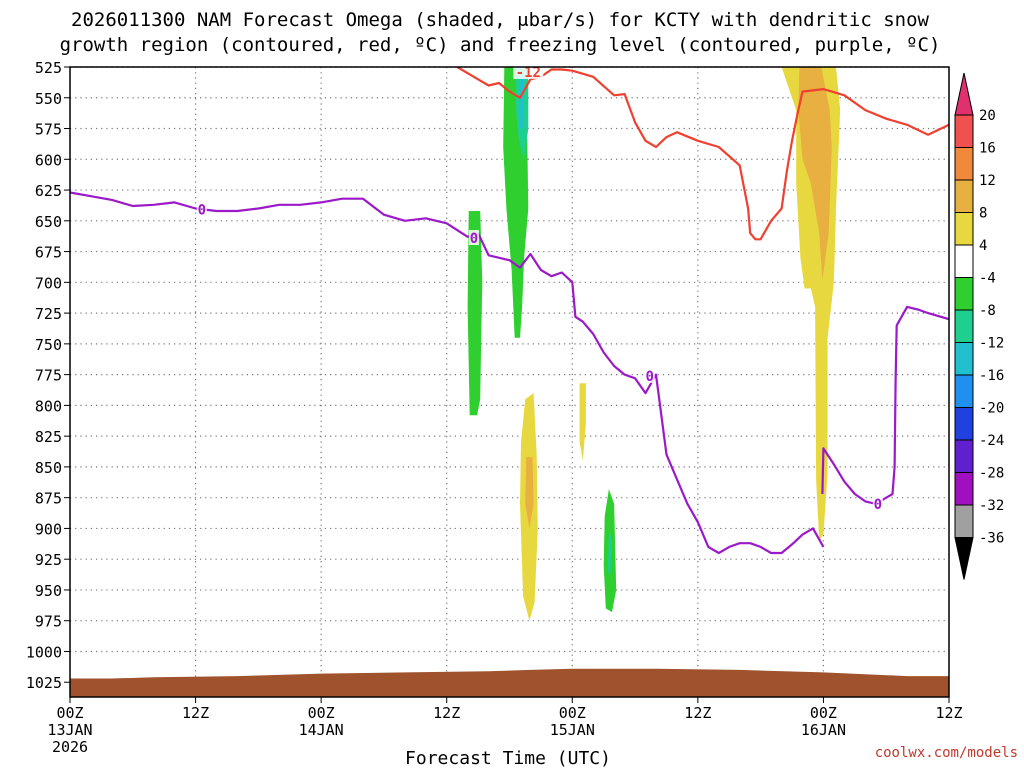  I want to click on colorbar-label: 16, so click(987, 149).